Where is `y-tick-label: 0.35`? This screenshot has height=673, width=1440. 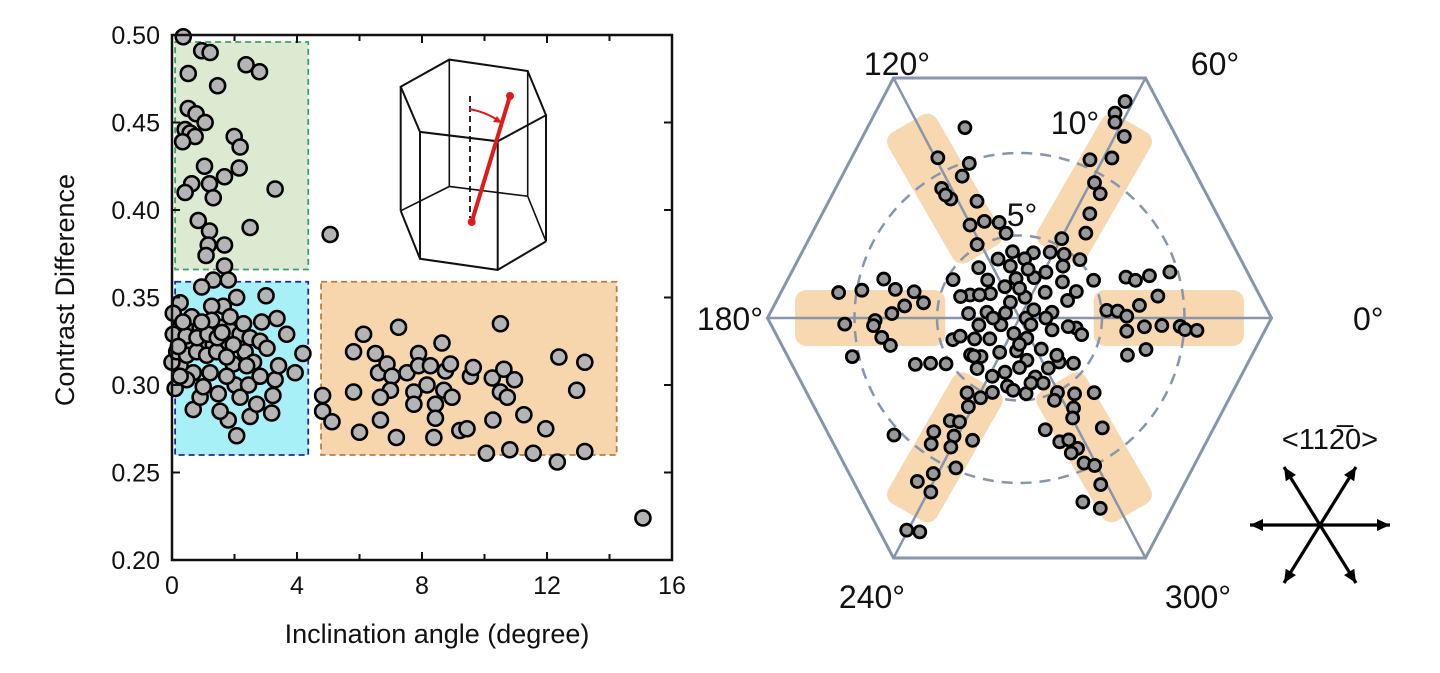 y-tick-label: 0.35 is located at coordinates (135, 299).